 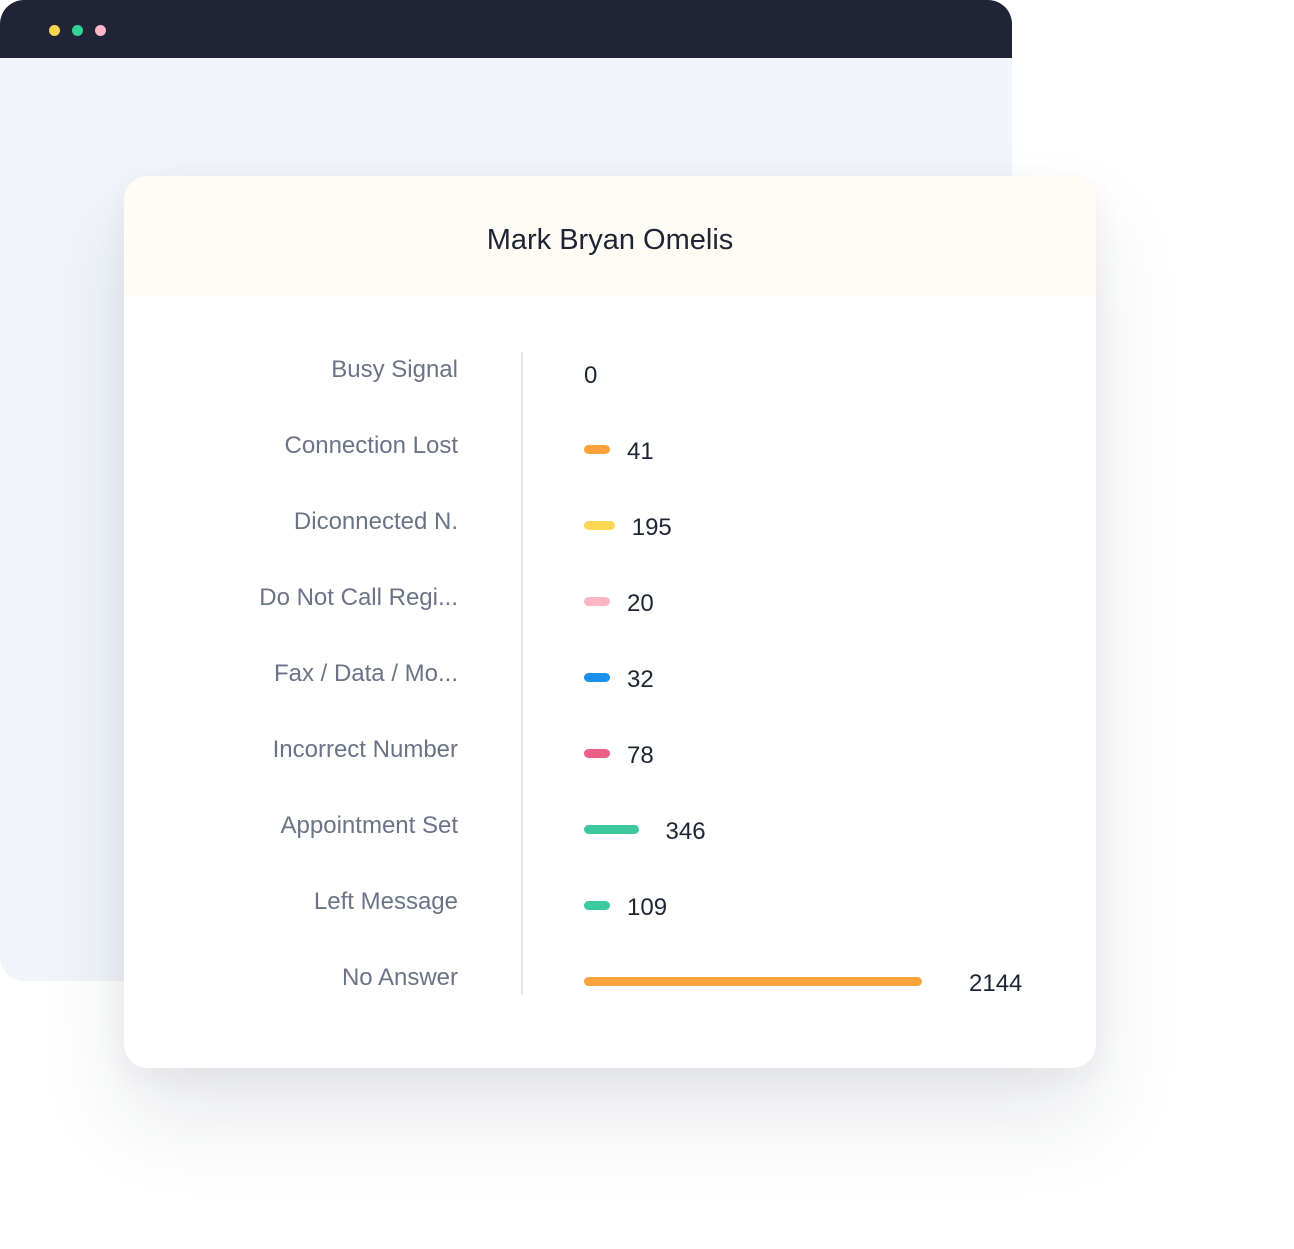 What do you see at coordinates (371, 445) in the screenshot?
I see `category-label-connection-lost: Connection Lost` at bounding box center [371, 445].